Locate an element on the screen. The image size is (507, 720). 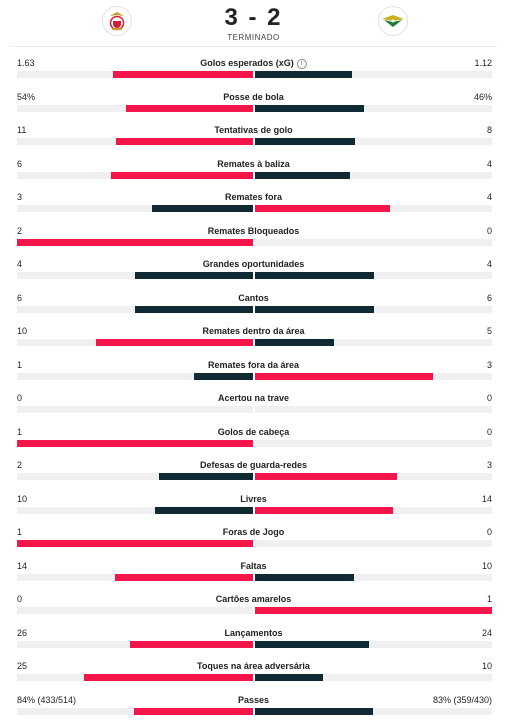
estoril-crest-icon is located at coordinates (393, 21).